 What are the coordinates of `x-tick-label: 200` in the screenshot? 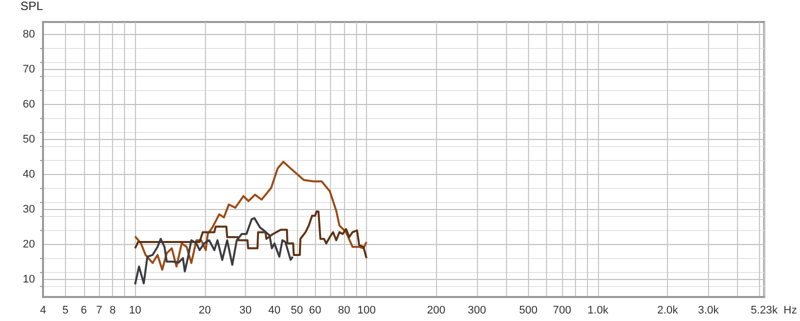 It's located at (436, 310).